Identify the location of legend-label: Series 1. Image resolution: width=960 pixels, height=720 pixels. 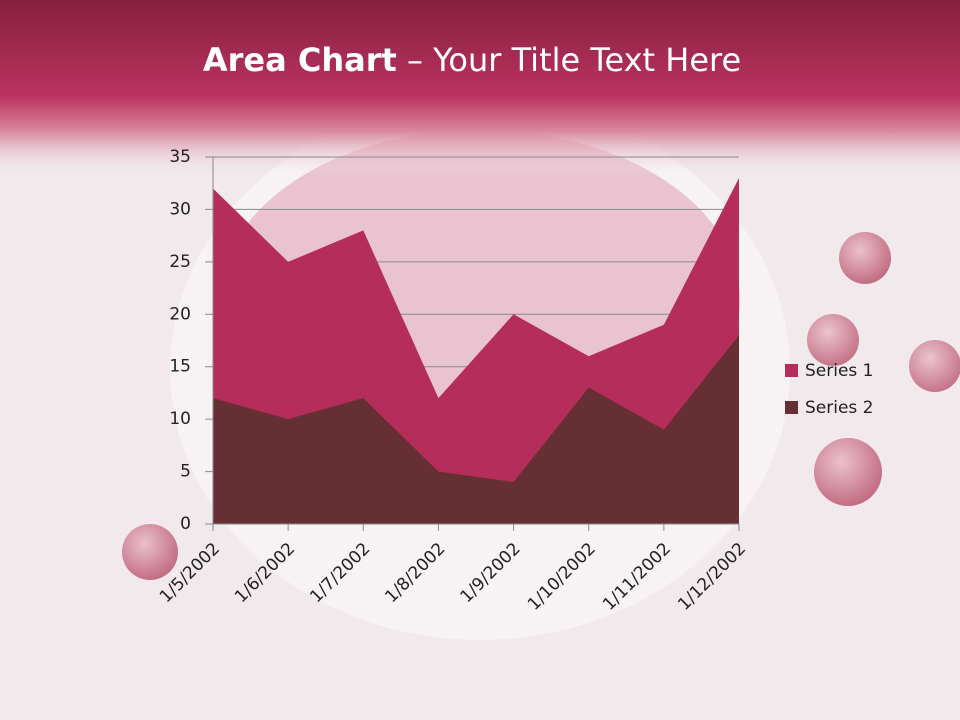
(839, 371).